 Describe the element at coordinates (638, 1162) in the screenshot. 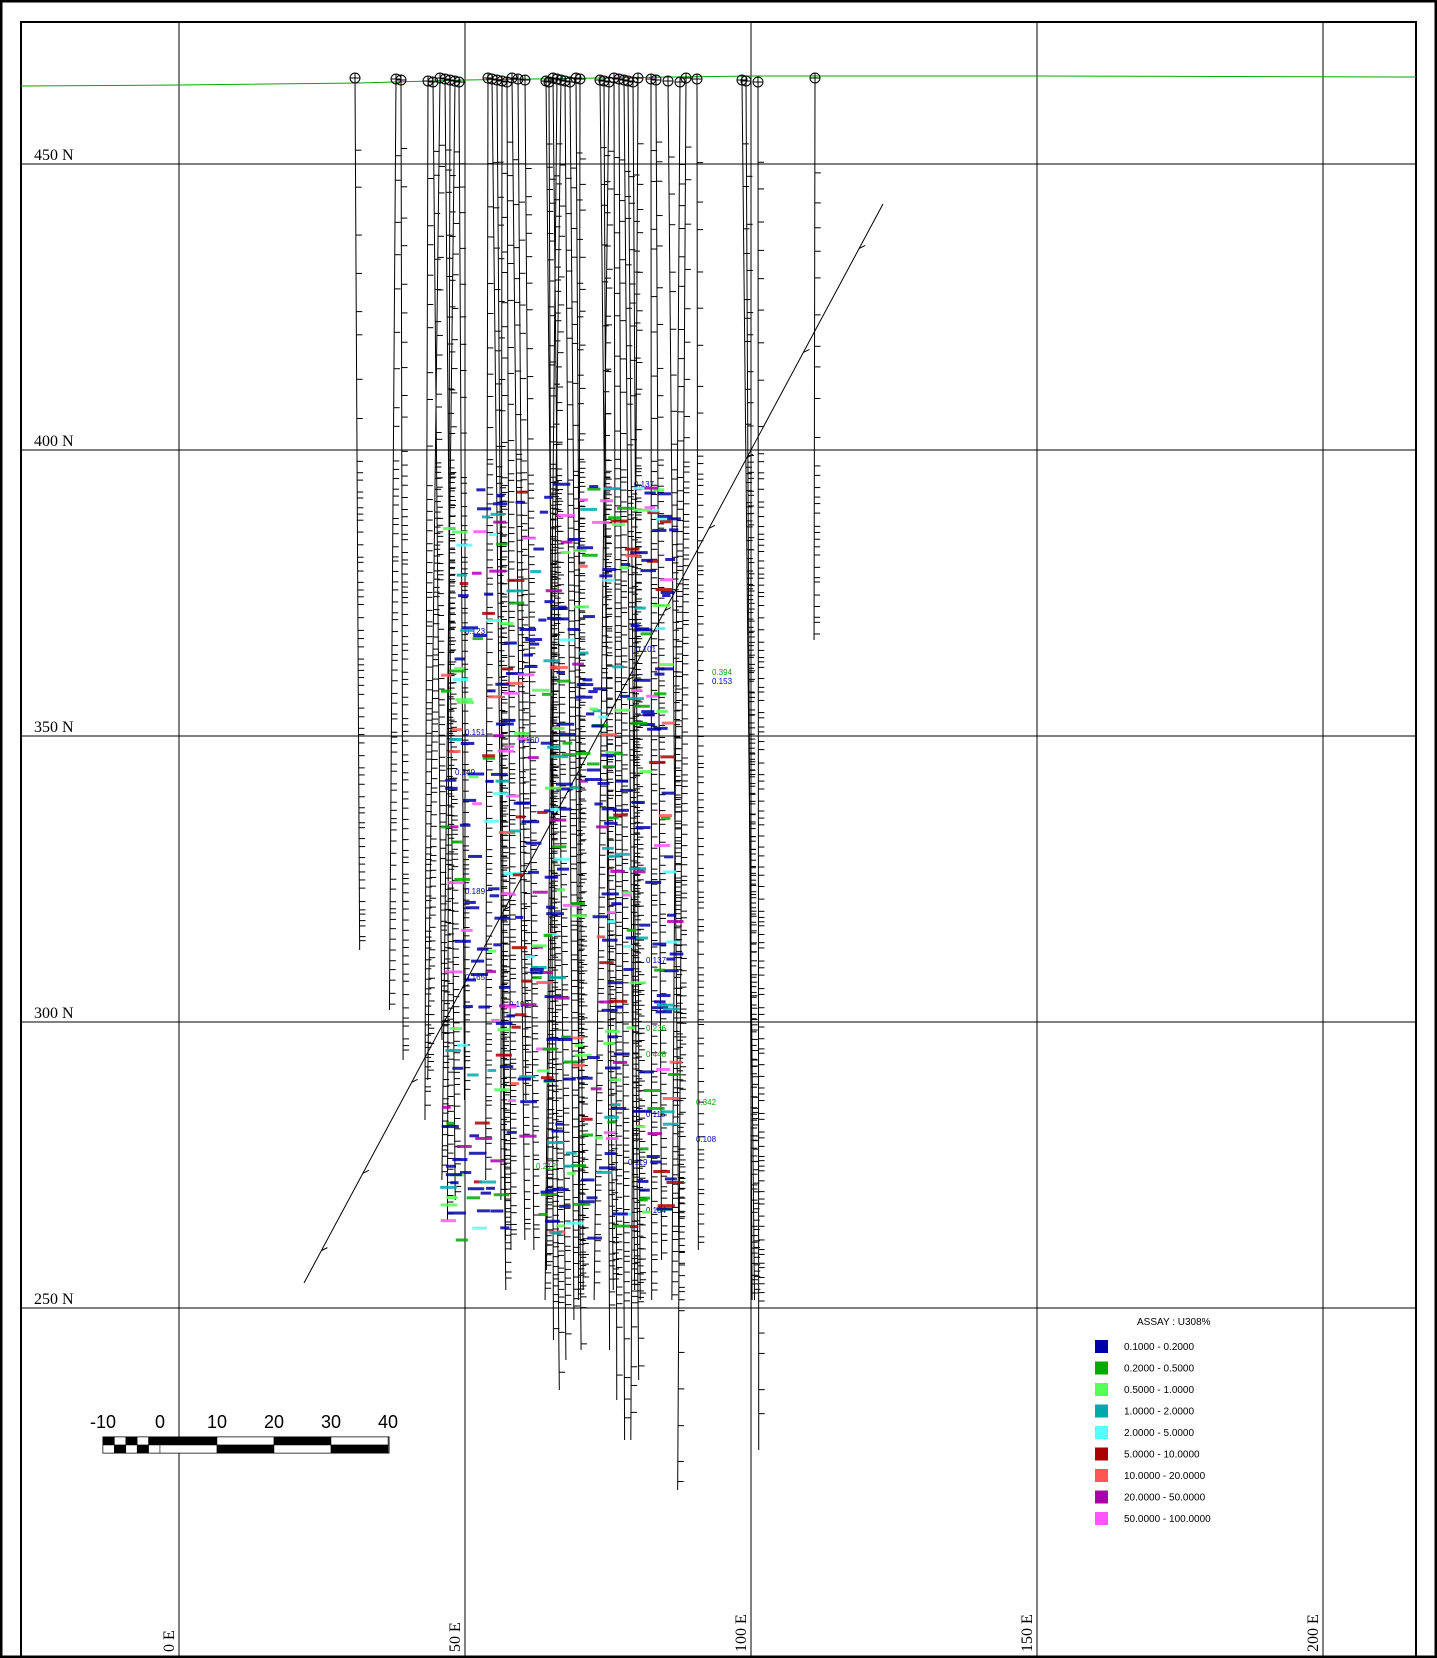

I see `assay-label: 0.119` at that location.